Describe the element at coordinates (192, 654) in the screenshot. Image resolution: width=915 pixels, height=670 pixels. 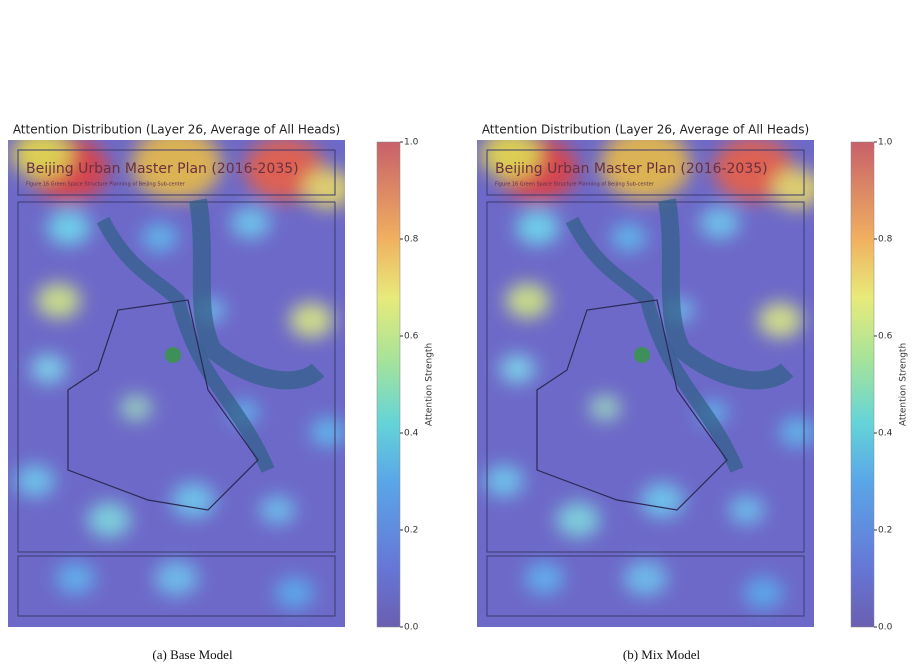
I see `caption: (a) Base Model` at that location.